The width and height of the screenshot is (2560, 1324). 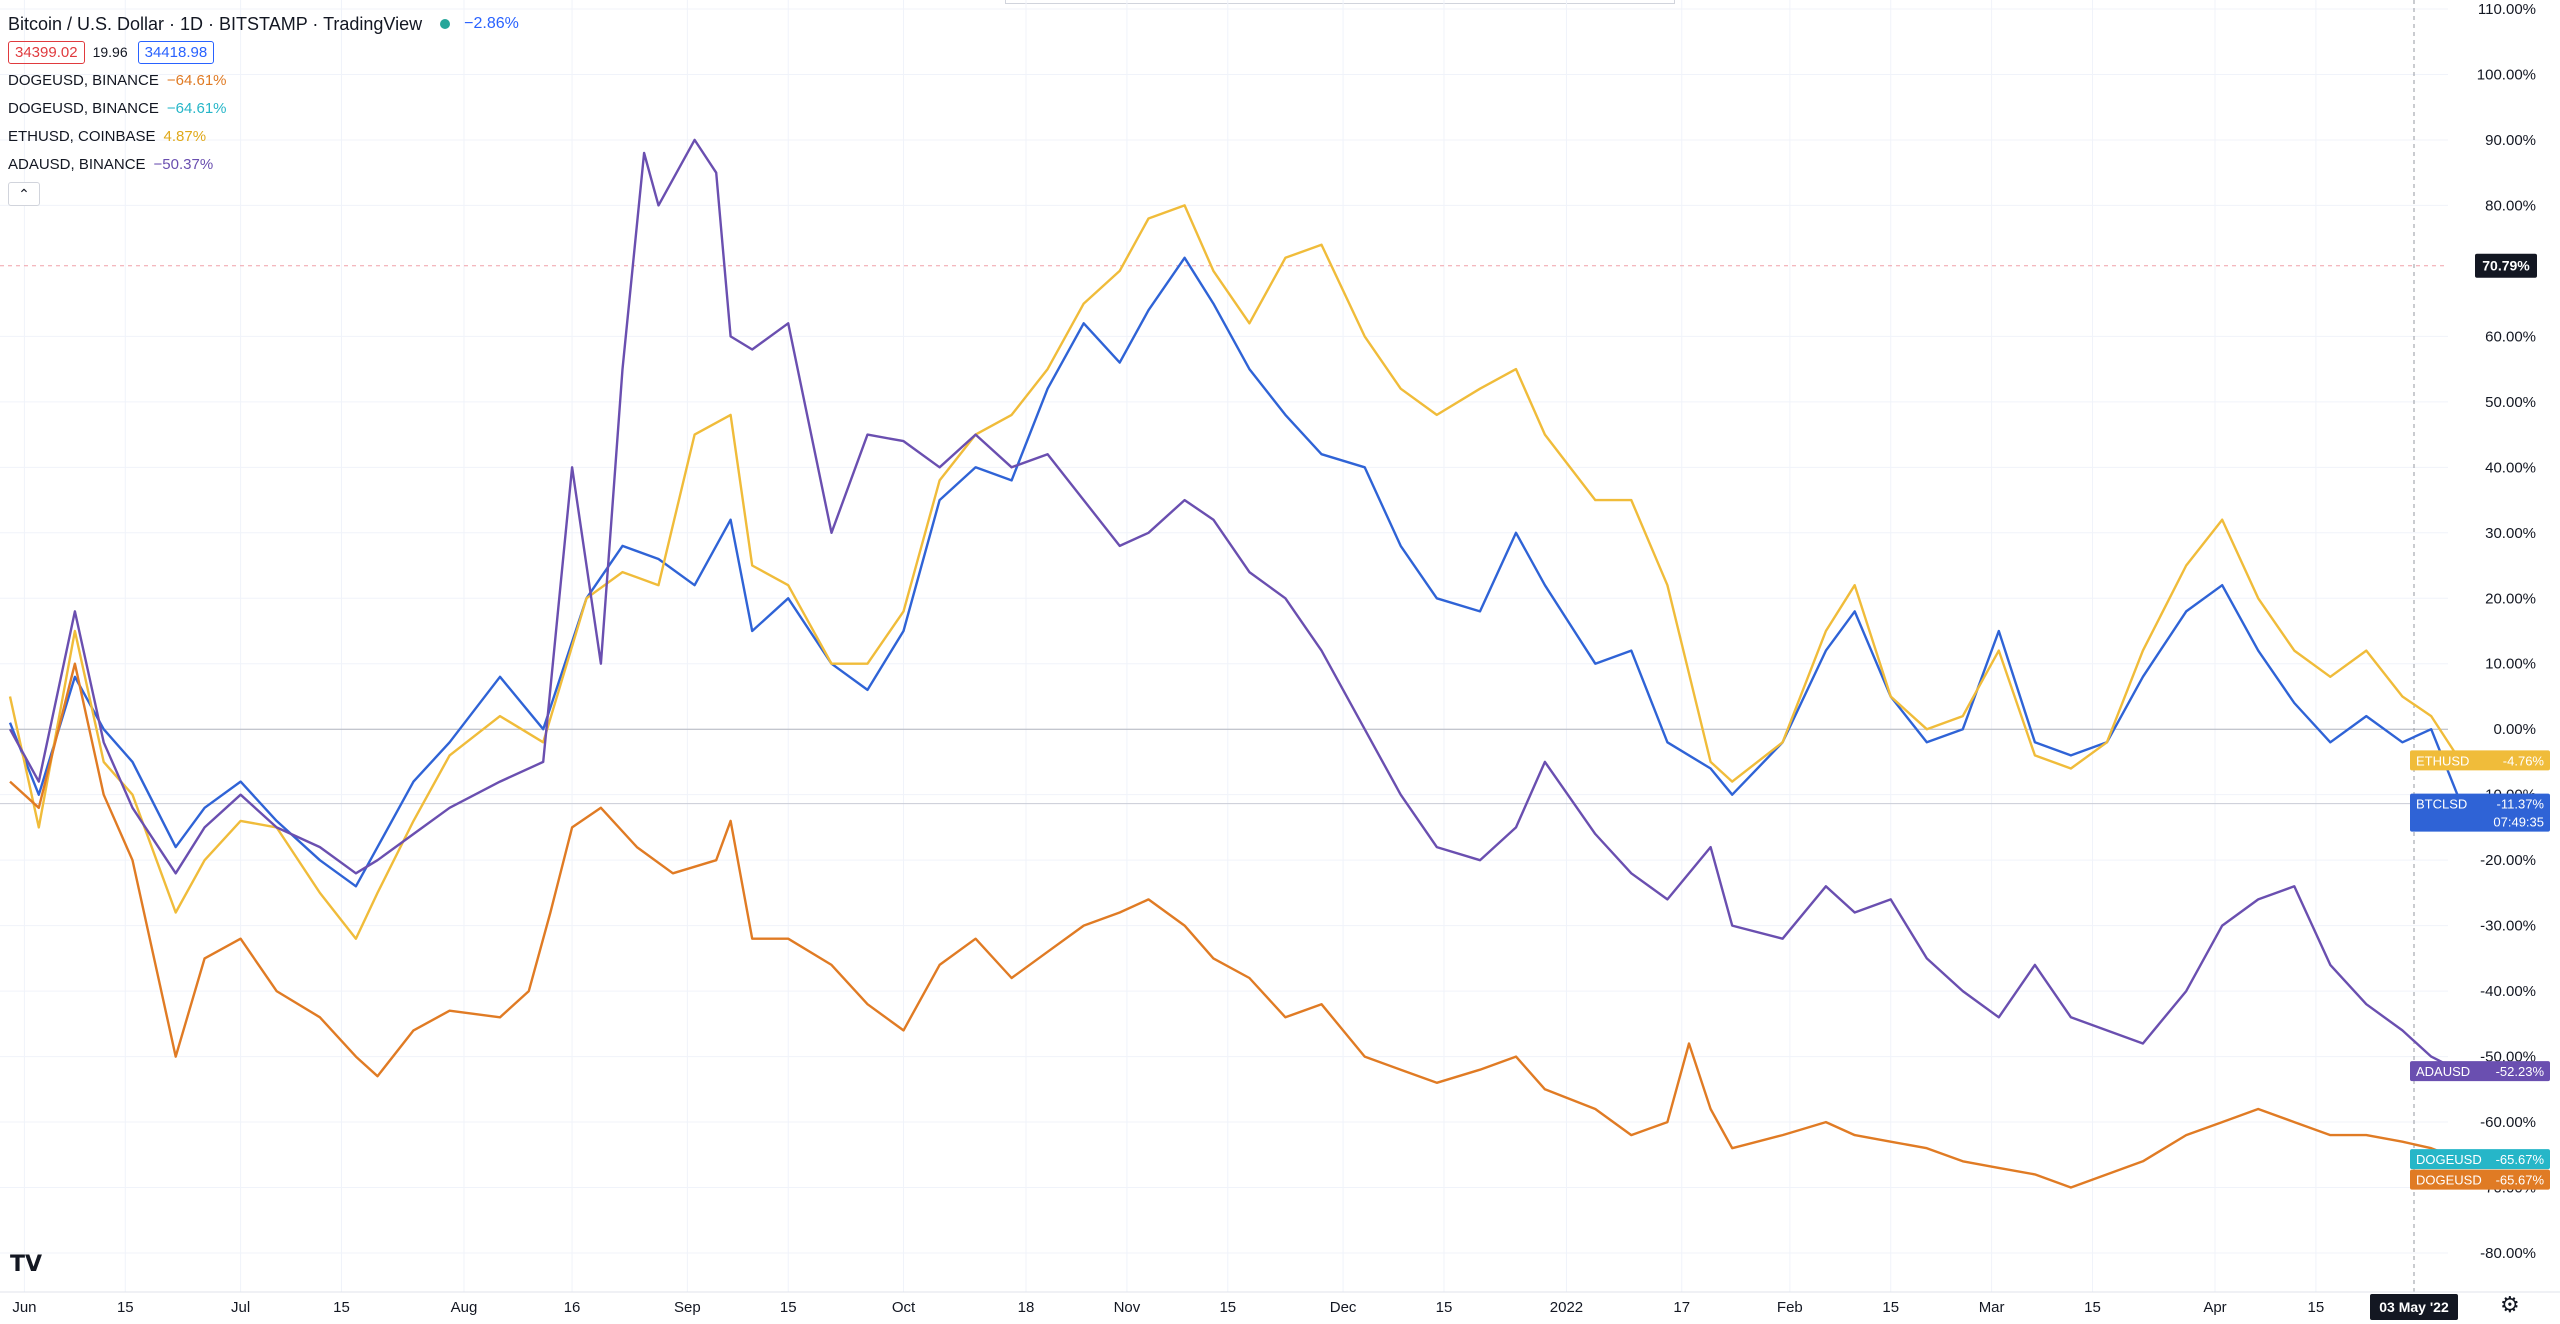 What do you see at coordinates (2524, 760) in the screenshot?
I see `price-tag-value: -4.76%` at bounding box center [2524, 760].